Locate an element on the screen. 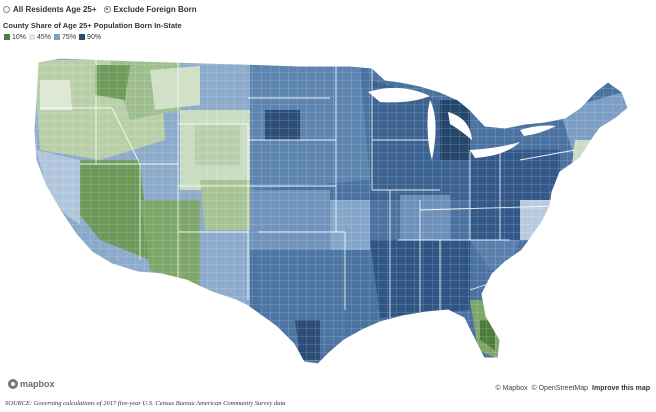  option-exclude-foreign-born: Exclude Foreign Born is located at coordinates (150, 9).